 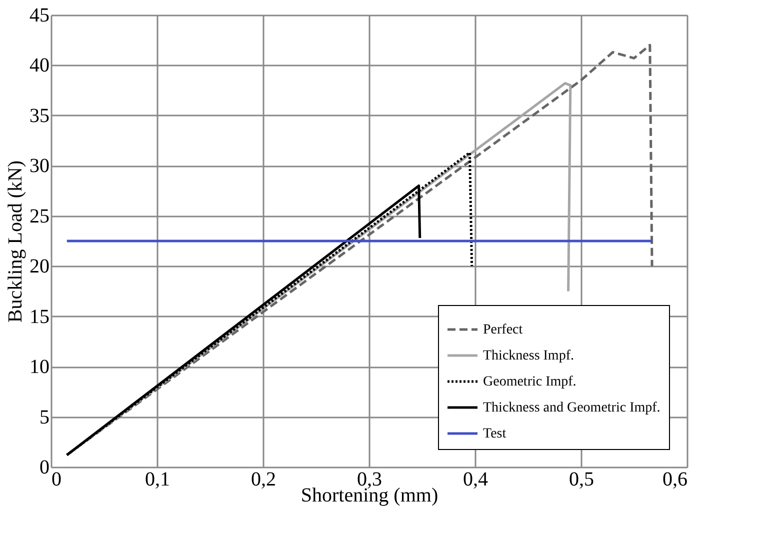 What do you see at coordinates (15, 241) in the screenshot?
I see `y-axis-title: Buckling Load (kN)` at bounding box center [15, 241].